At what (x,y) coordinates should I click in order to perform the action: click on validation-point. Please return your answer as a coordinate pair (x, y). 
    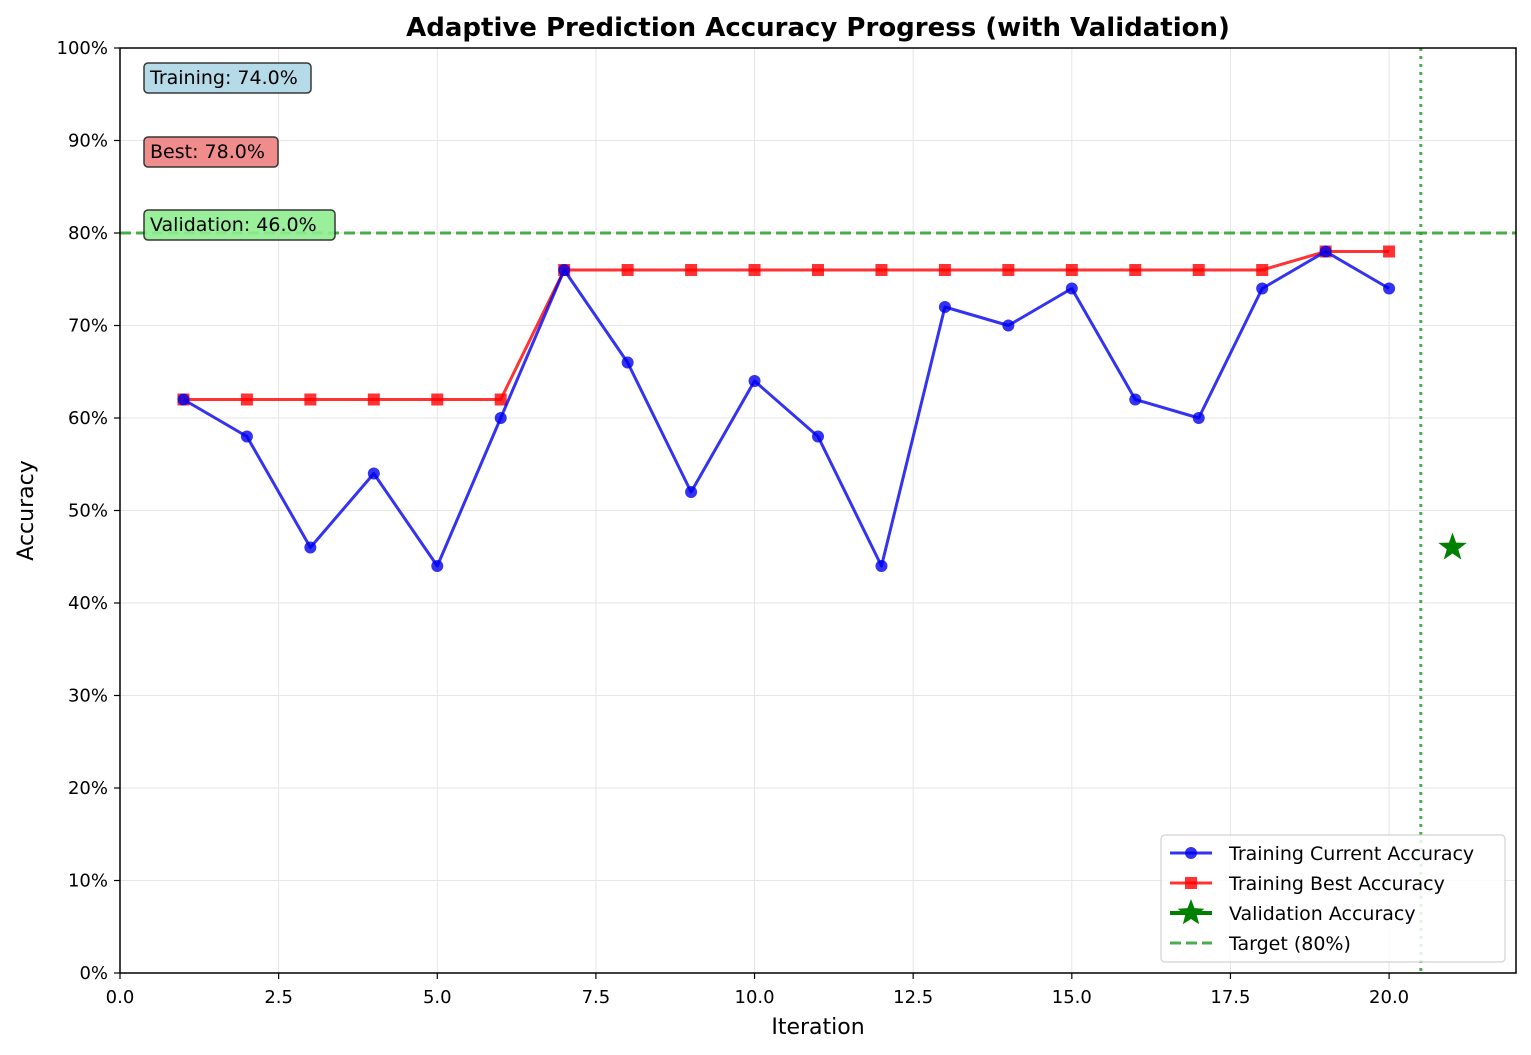
    Looking at the image, I should click on (1452, 546).